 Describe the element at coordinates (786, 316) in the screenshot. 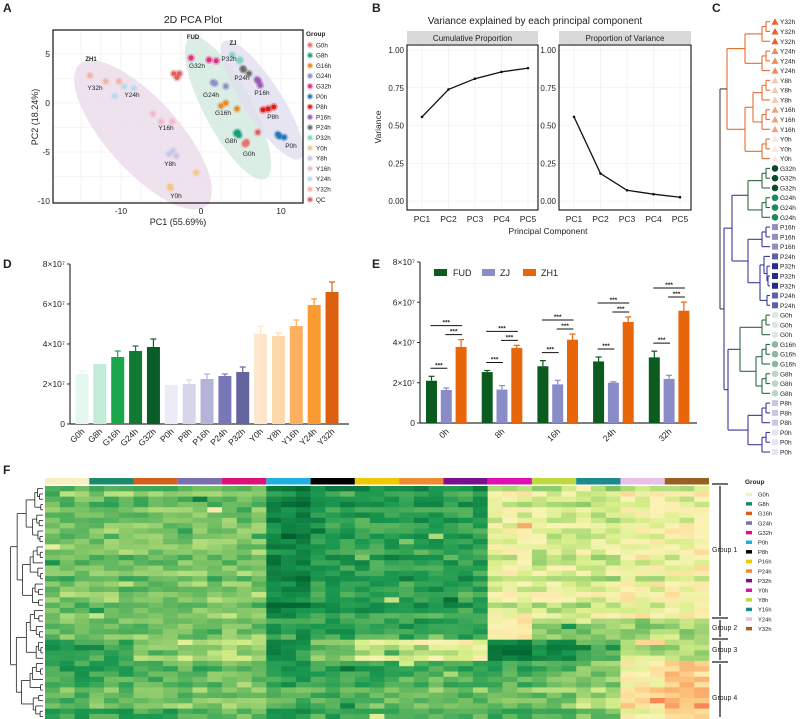

I see `leaf-label: G0h` at that location.